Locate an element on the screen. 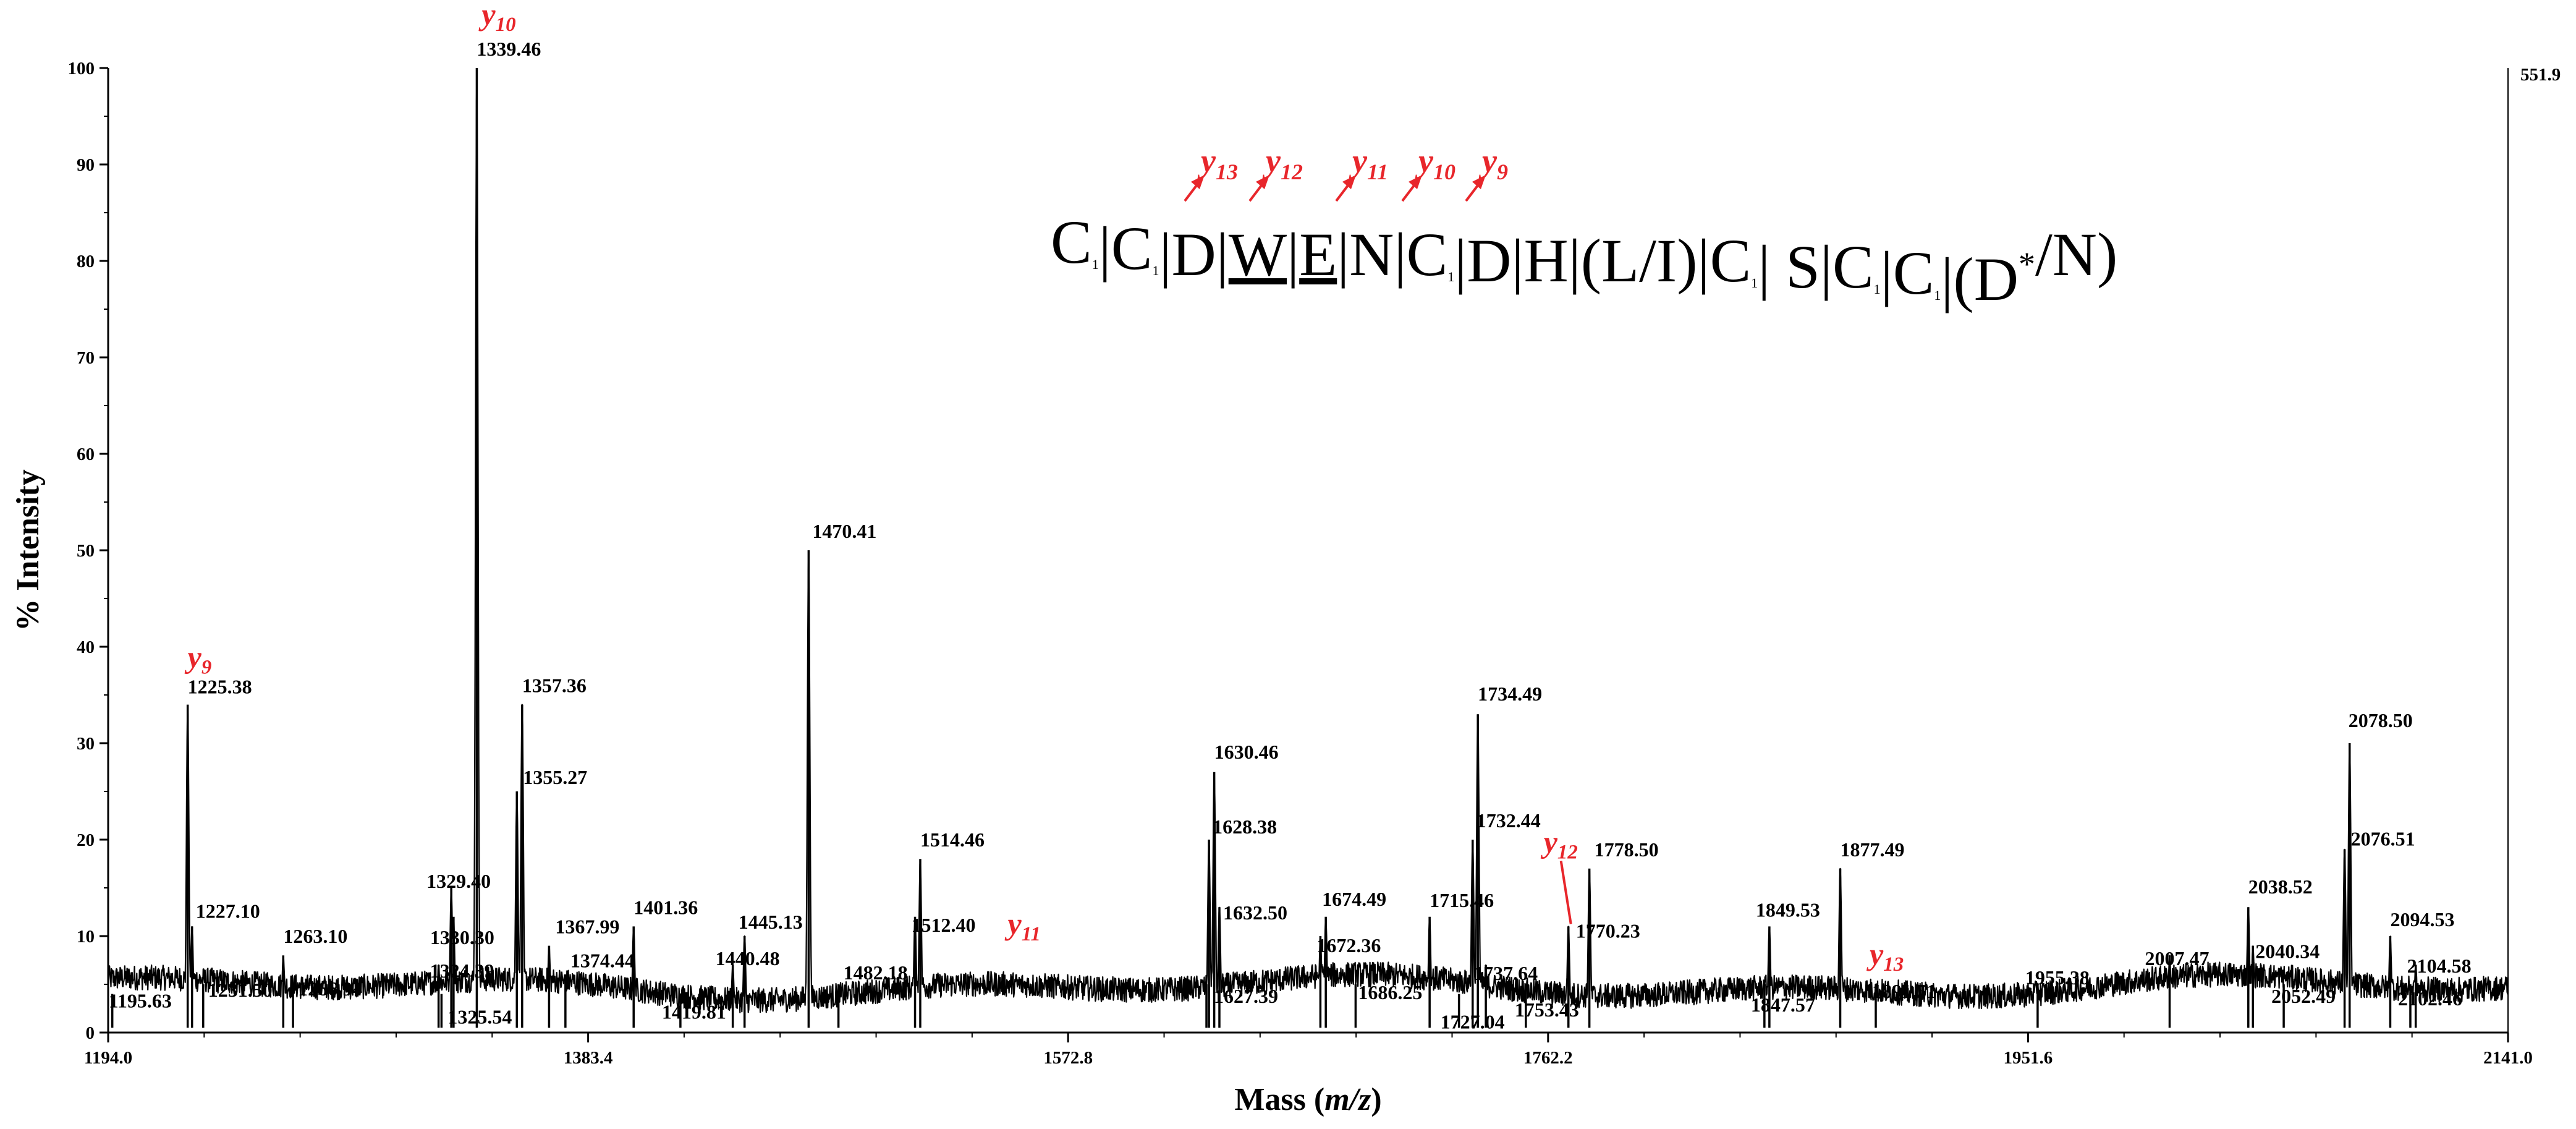 The width and height of the screenshot is (2576, 1129). peak-label: 2052.49 is located at coordinates (2303, 996).